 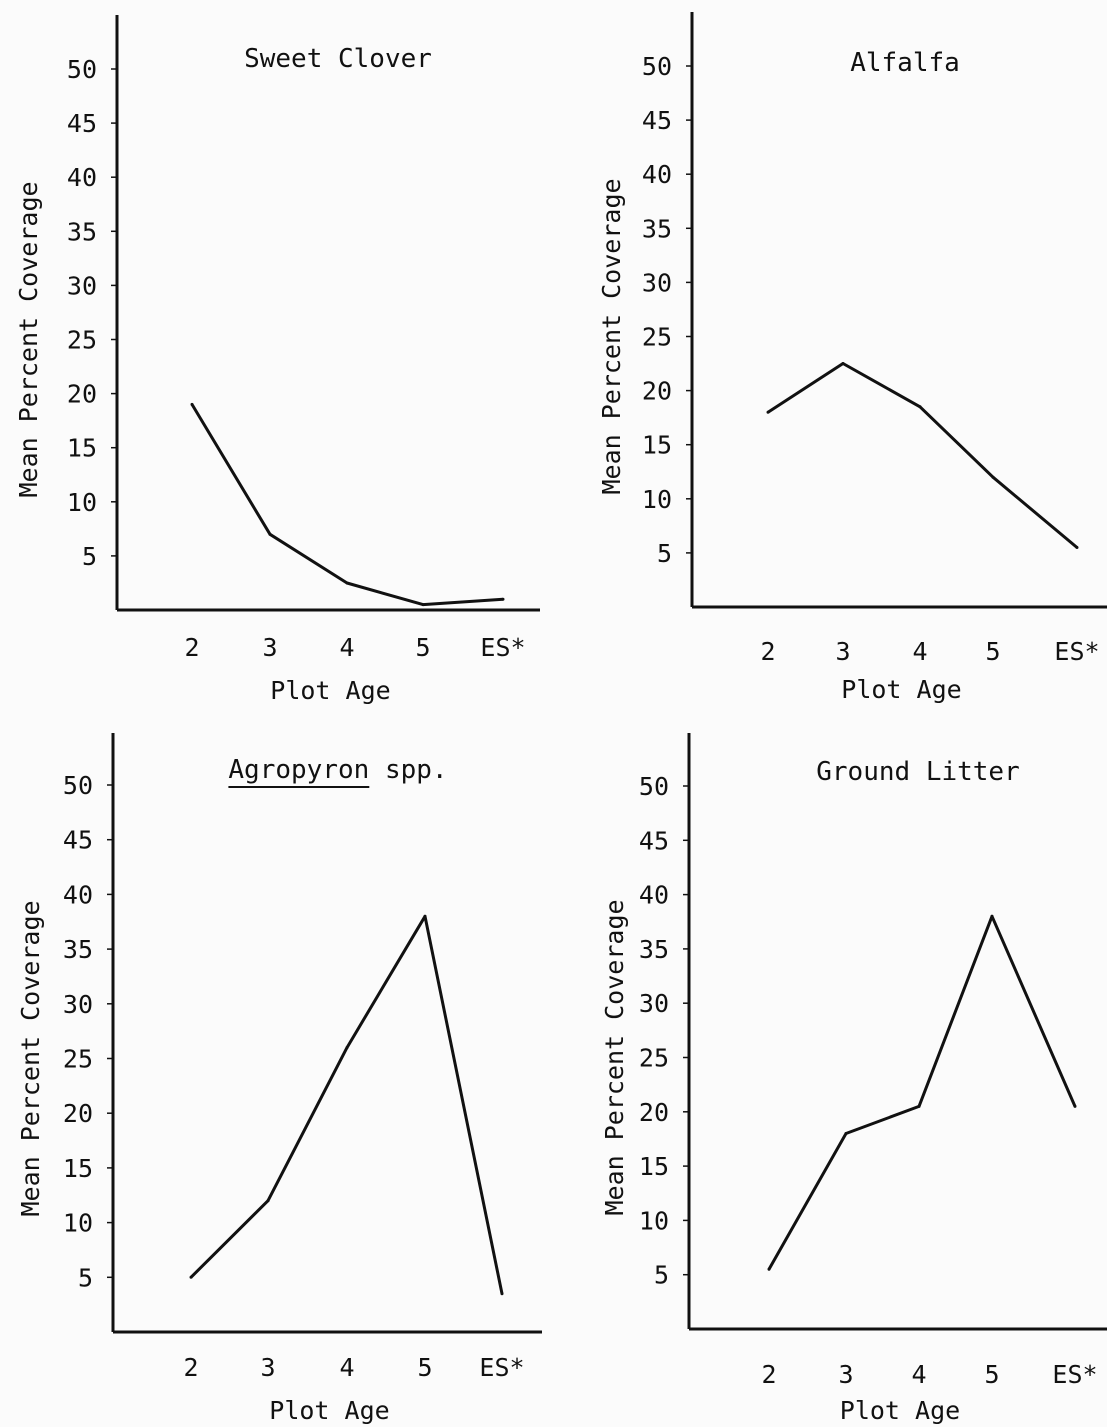 I want to click on chart-title: Agropyron spp., so click(x=337, y=770).